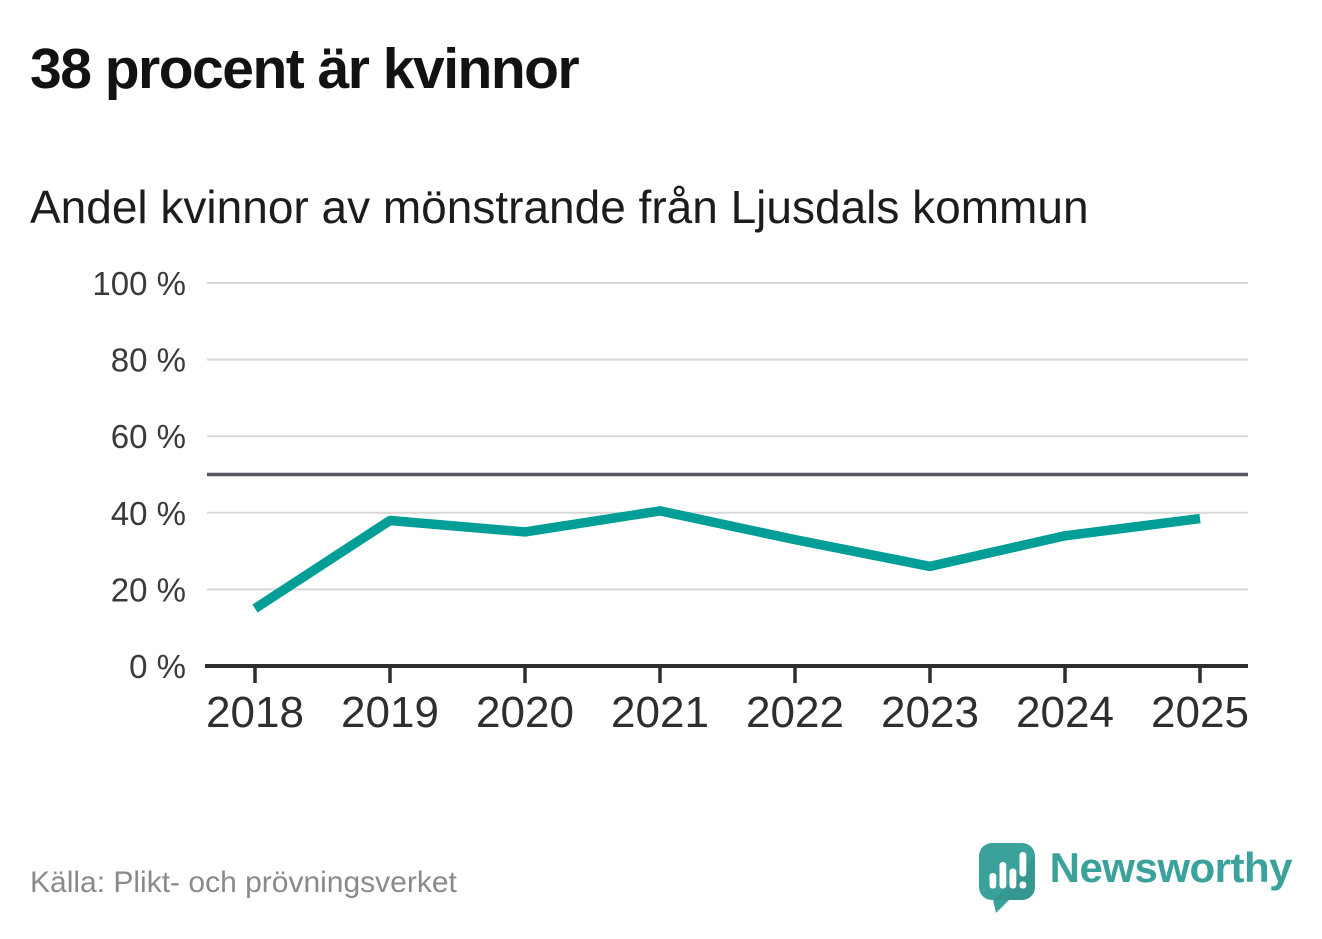  Describe the element at coordinates (660, 712) in the screenshot. I see `x-tick-label-2021: 2021` at that location.